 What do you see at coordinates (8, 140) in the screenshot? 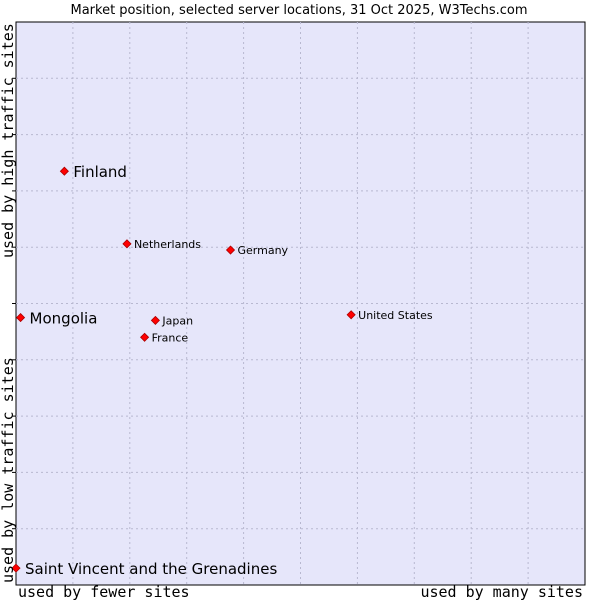
I see `y-axis-label-high: used by high traffic sites` at bounding box center [8, 140].